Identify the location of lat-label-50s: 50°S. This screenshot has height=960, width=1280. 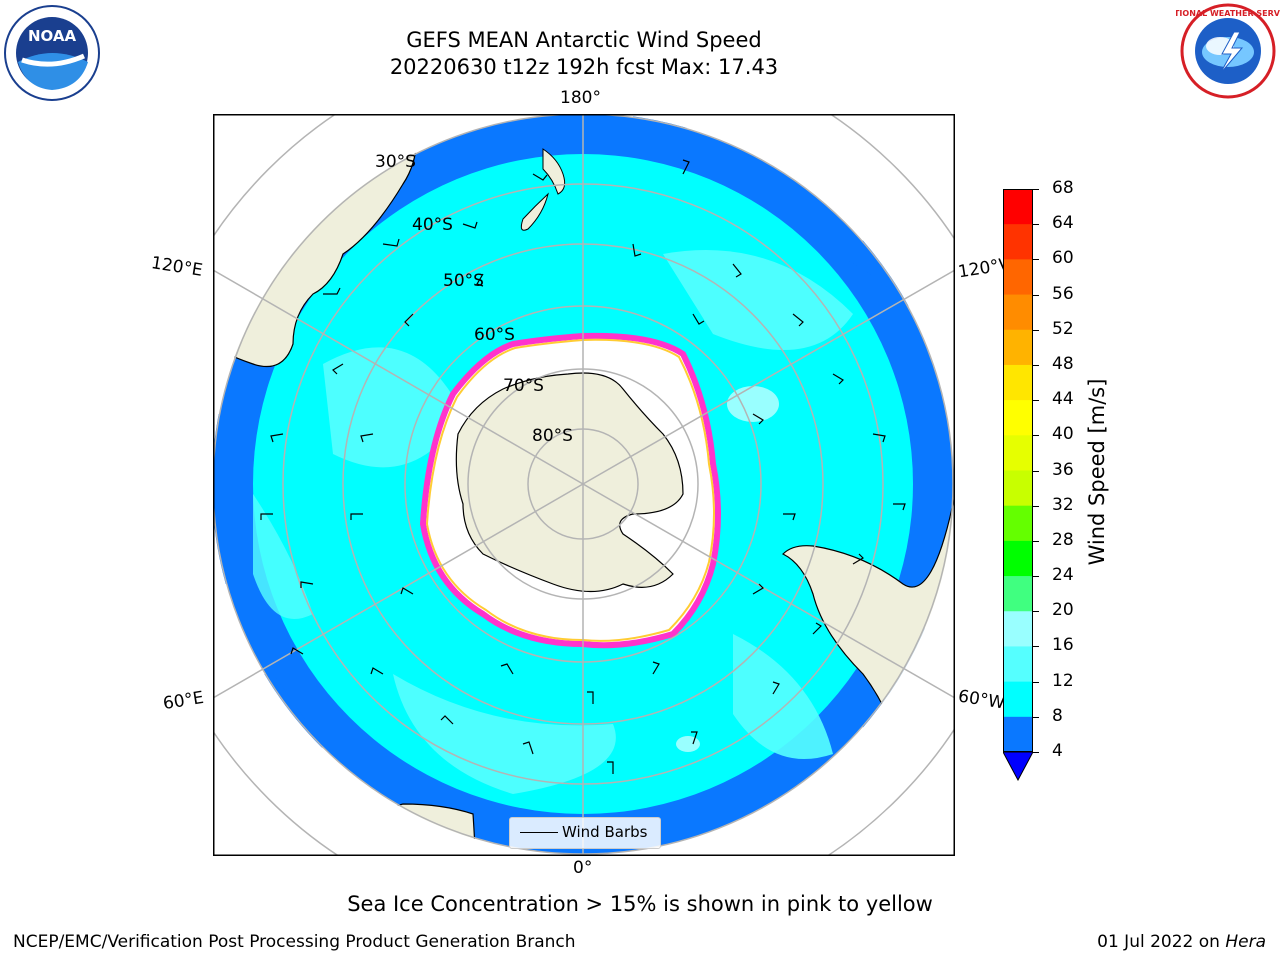
(463, 281).